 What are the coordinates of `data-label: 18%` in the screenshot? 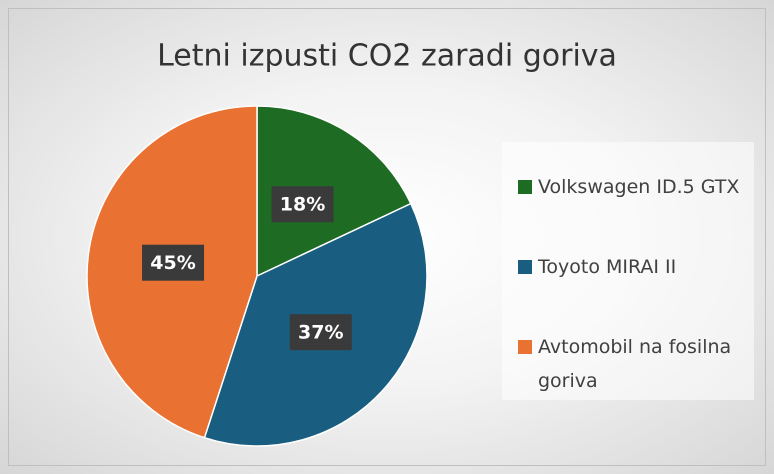 It's located at (302, 205).